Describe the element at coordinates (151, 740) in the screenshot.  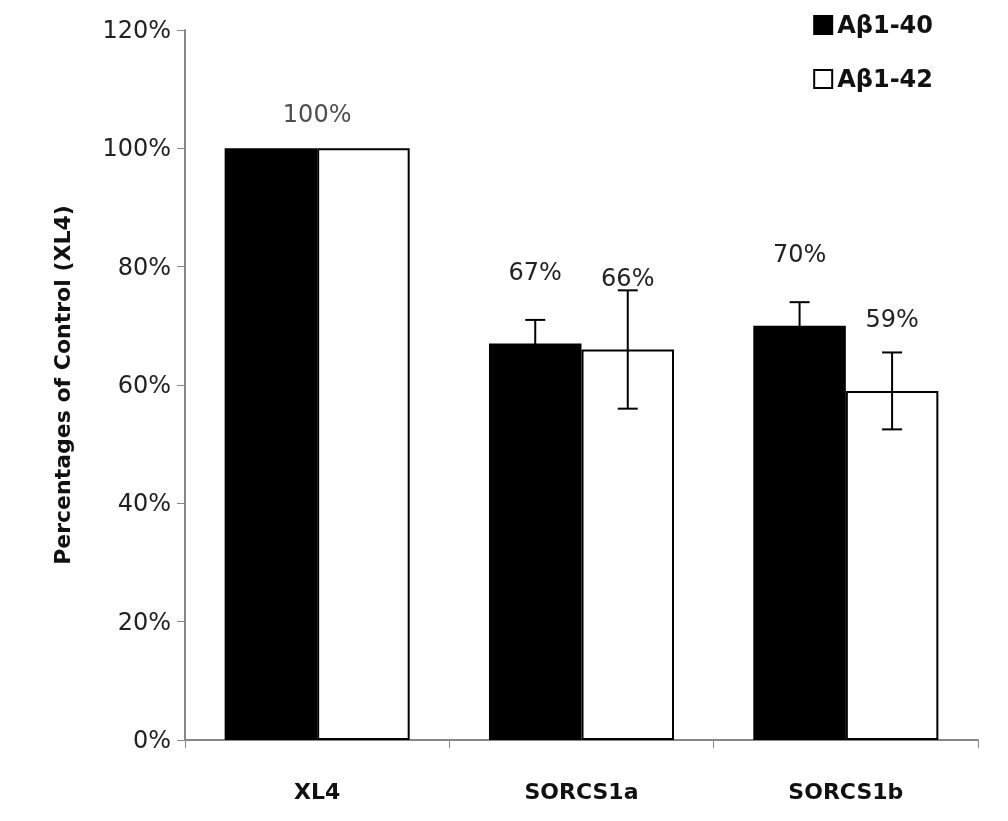
I see `y-tick-label: 0%` at that location.